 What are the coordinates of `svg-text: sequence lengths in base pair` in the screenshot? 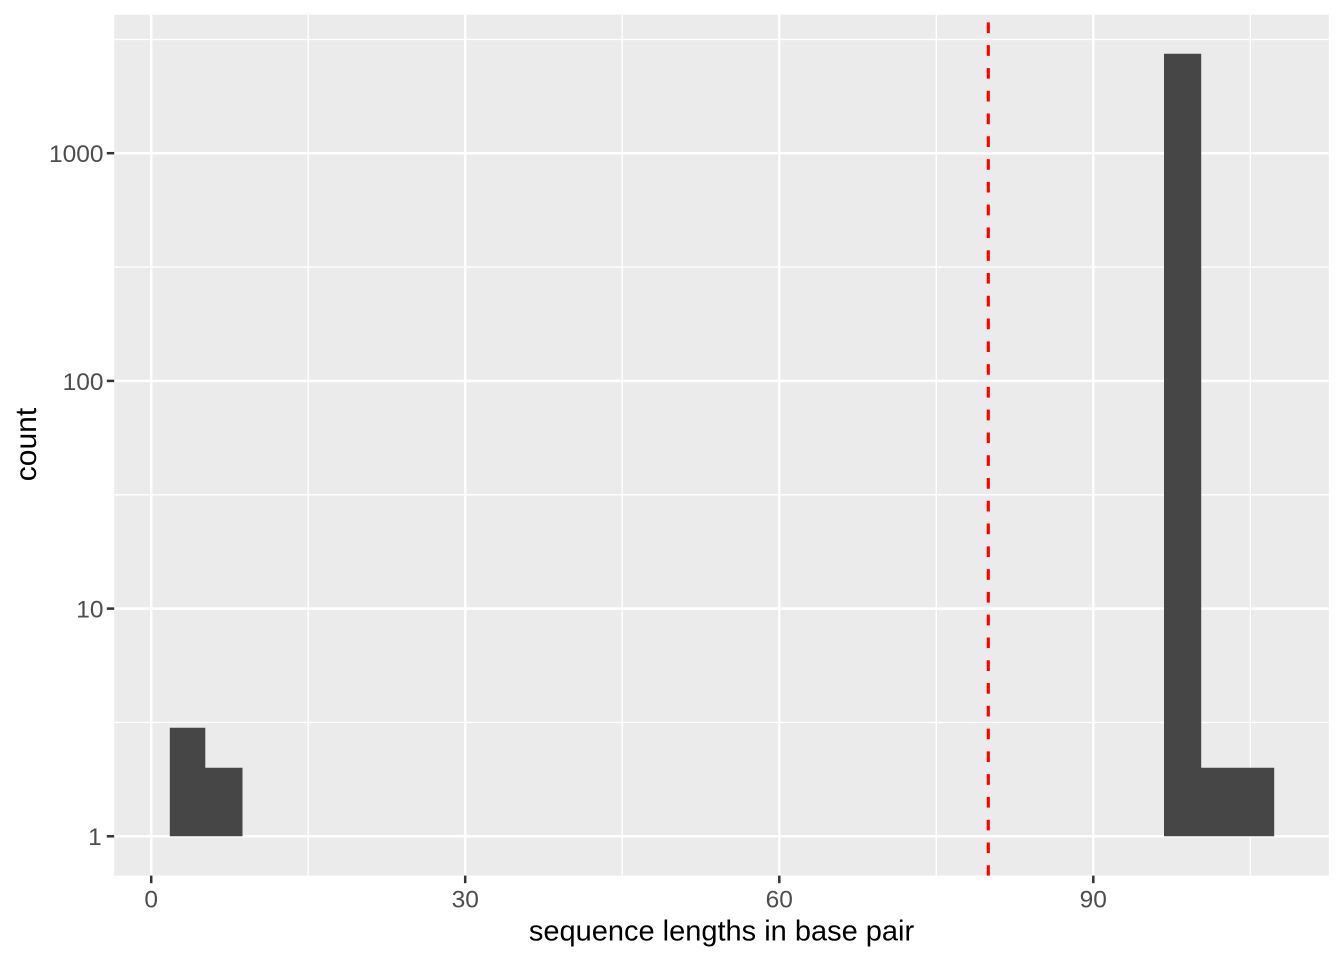 It's located at (722, 931).